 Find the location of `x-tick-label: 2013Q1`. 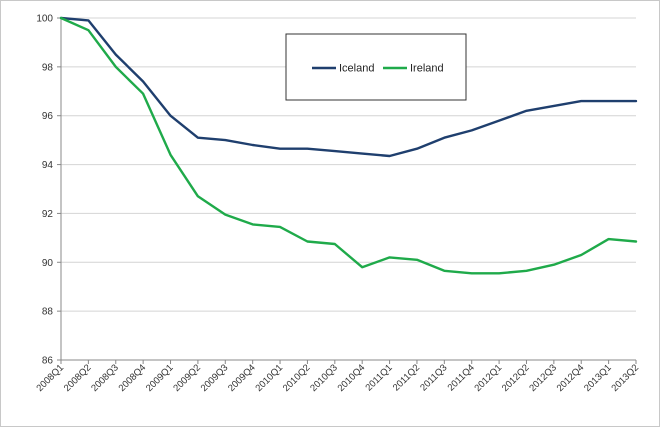

x-tick-label: 2013Q1 is located at coordinates (598, 378).